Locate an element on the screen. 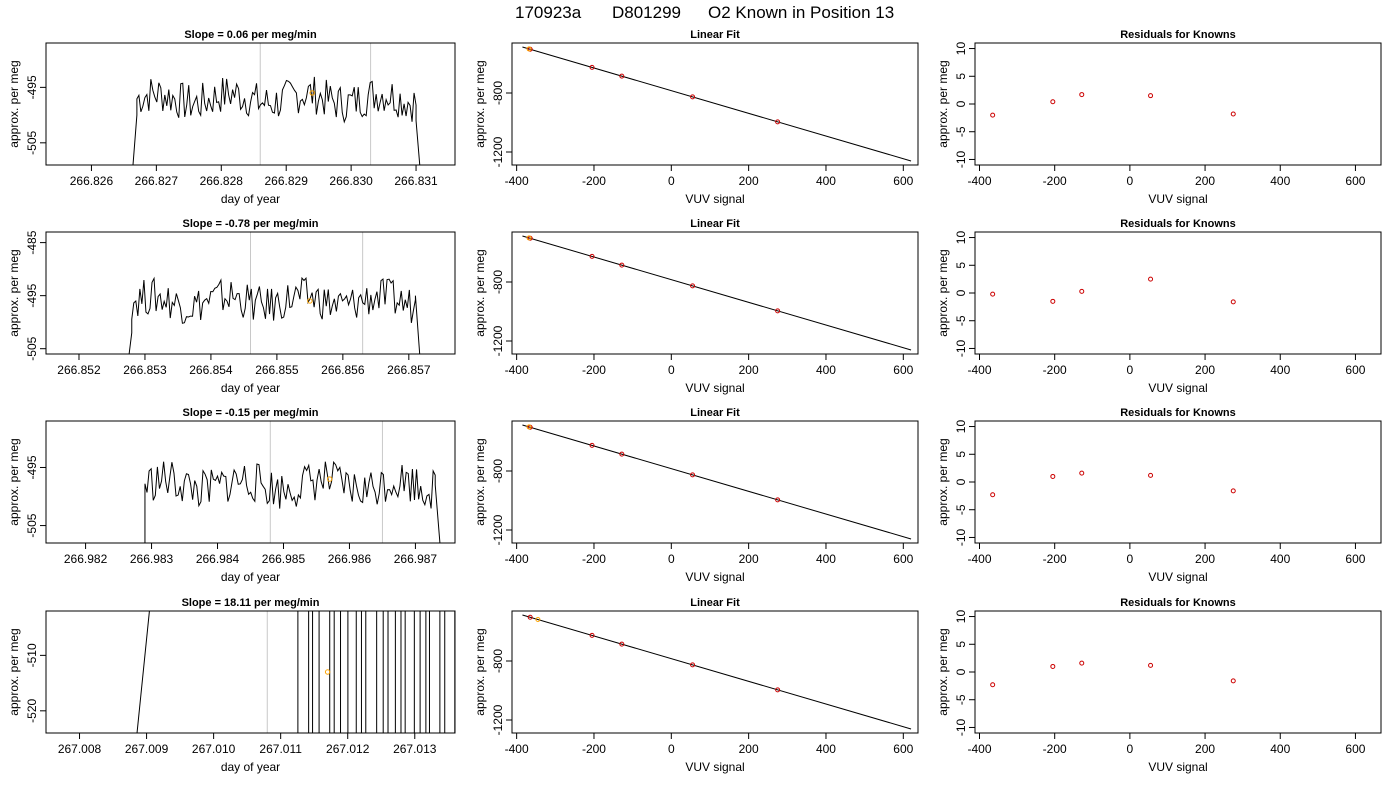  timeseries-1-x-tick-label: 266.829 is located at coordinates (287, 181).